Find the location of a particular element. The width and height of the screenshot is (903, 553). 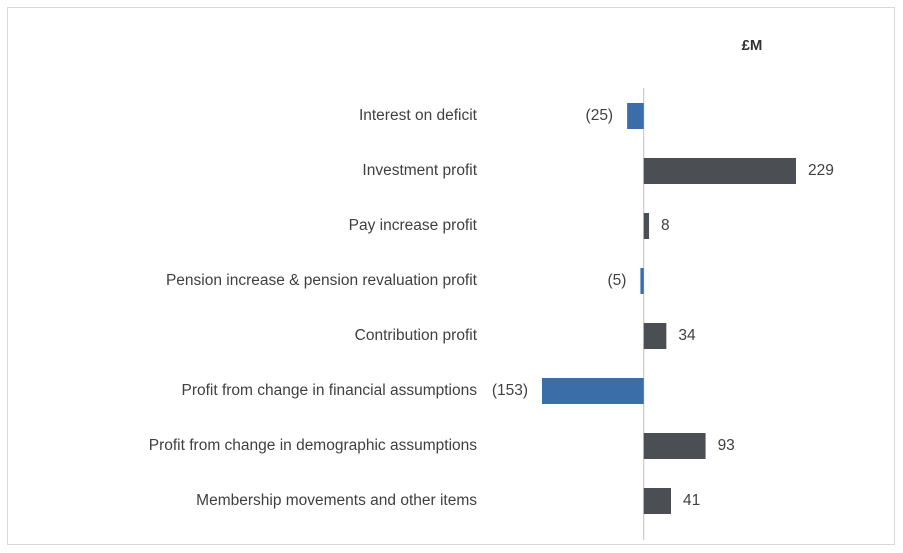

value-label: 8 is located at coordinates (665, 225).